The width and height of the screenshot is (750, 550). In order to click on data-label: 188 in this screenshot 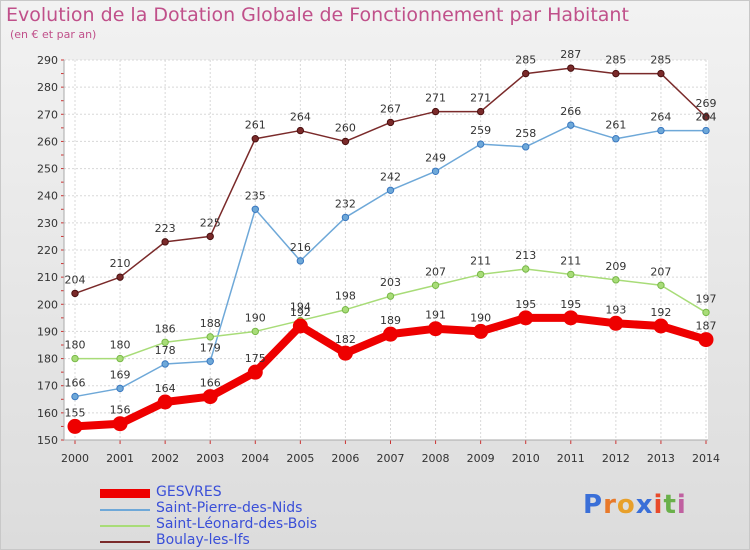, I will do `click(210, 323)`.